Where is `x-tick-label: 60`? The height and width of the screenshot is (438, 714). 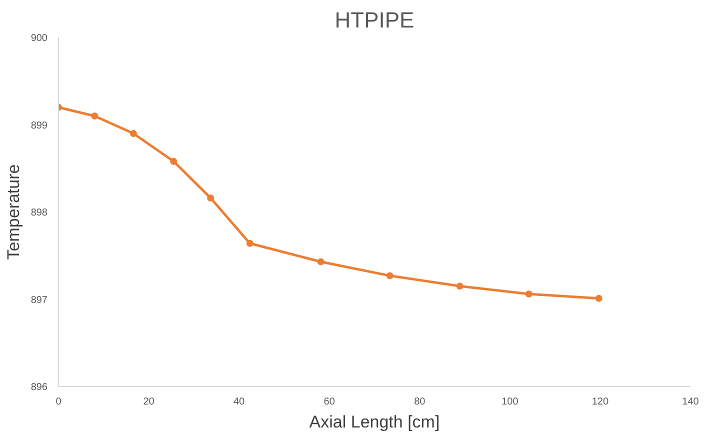
x-tick-label: 60 is located at coordinates (330, 402).